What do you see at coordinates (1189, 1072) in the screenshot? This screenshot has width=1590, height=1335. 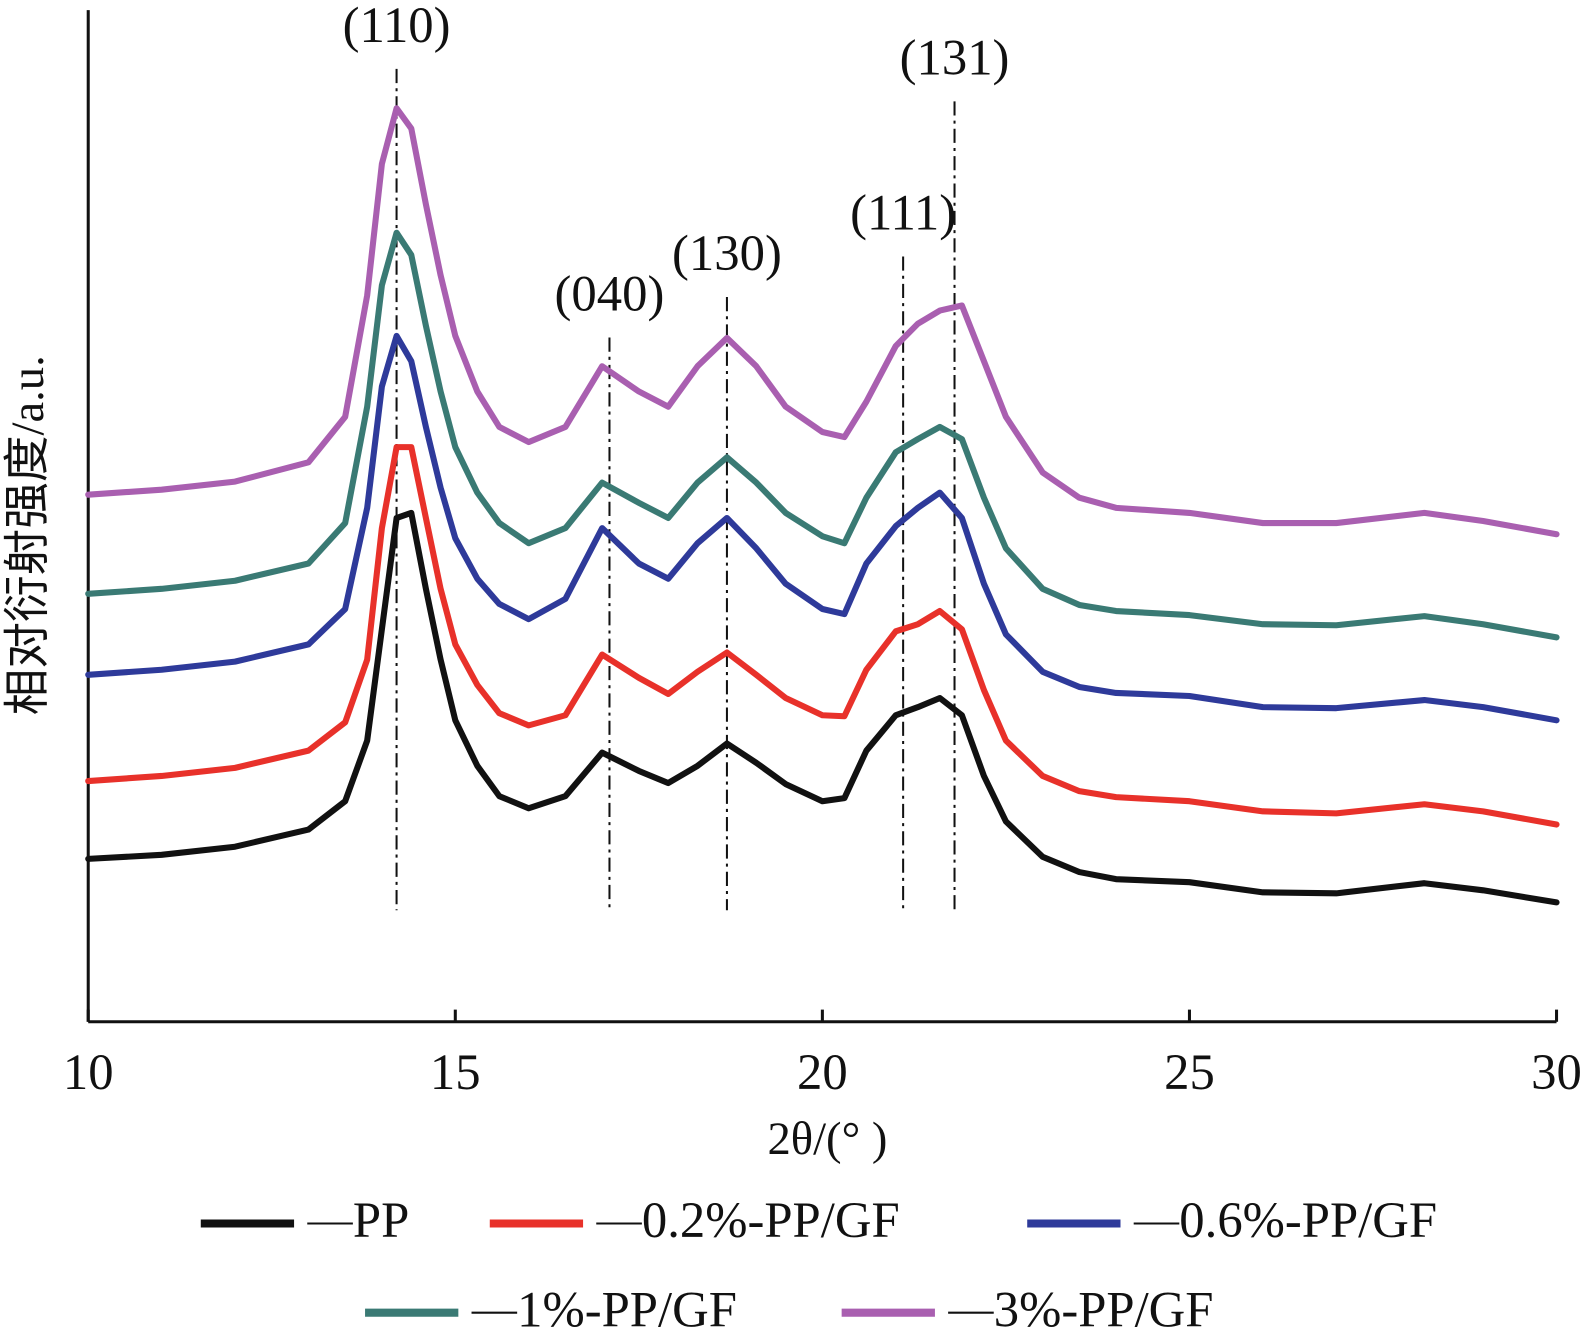 I see `x-tick-label: 25` at bounding box center [1189, 1072].